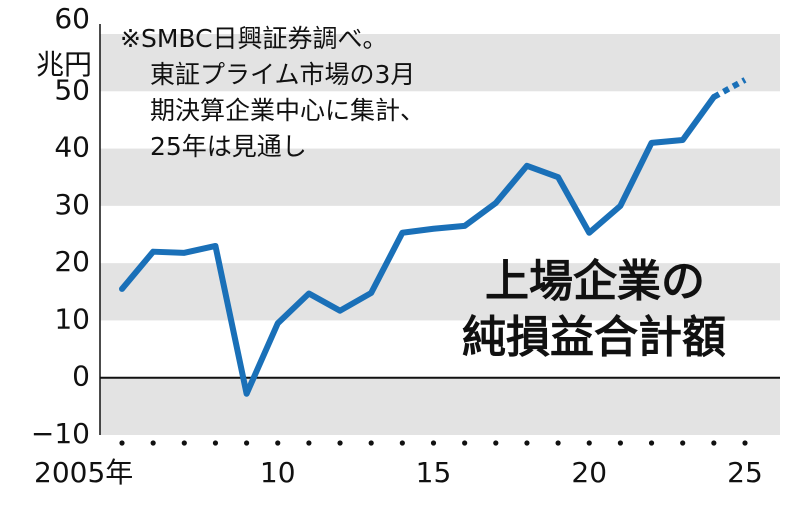 Image resolution: width=800 pixels, height=506 pixels. What do you see at coordinates (72, 318) in the screenshot?
I see `y-tick-label: 10` at bounding box center [72, 318].